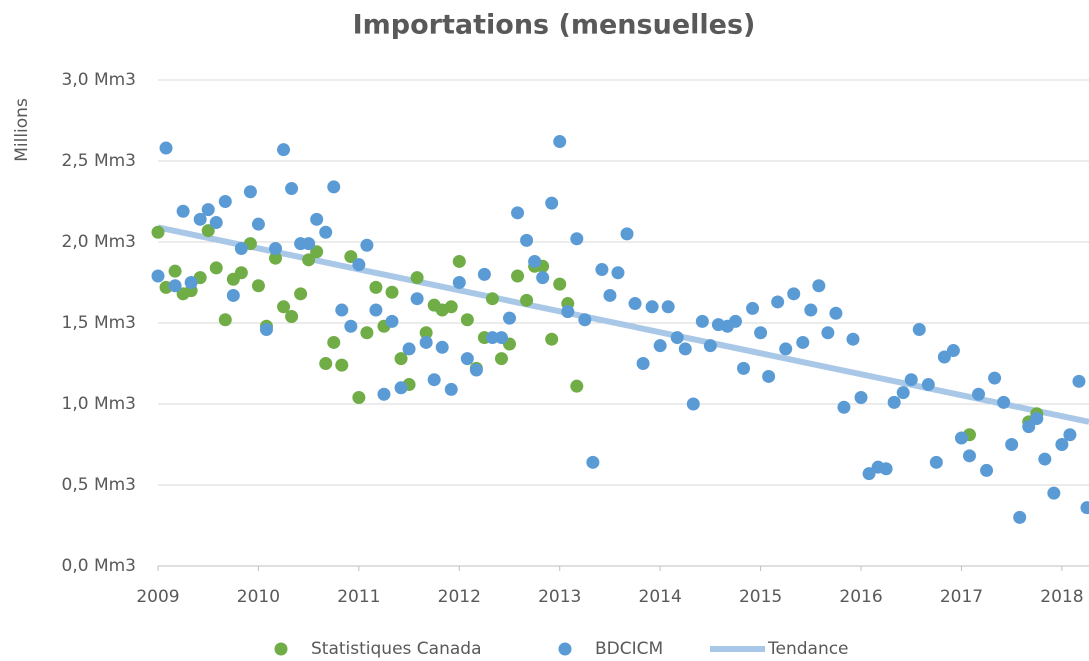 This screenshot has width=1089, height=661. I want to click on legend-swatch, so click(281, 649).